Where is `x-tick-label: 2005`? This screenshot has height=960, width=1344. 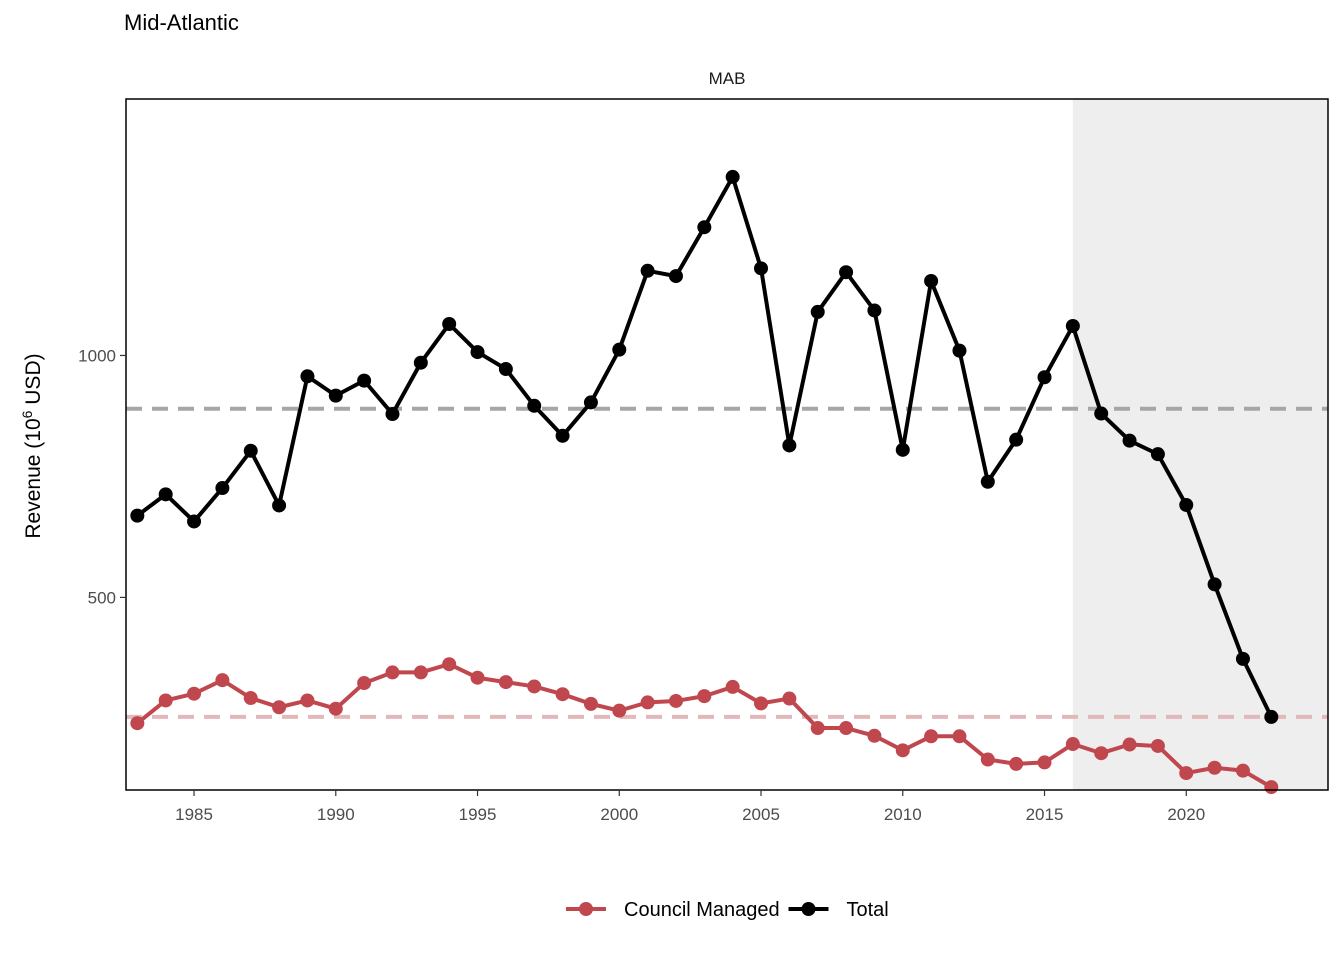
x-tick-label: 2005 is located at coordinates (761, 814).